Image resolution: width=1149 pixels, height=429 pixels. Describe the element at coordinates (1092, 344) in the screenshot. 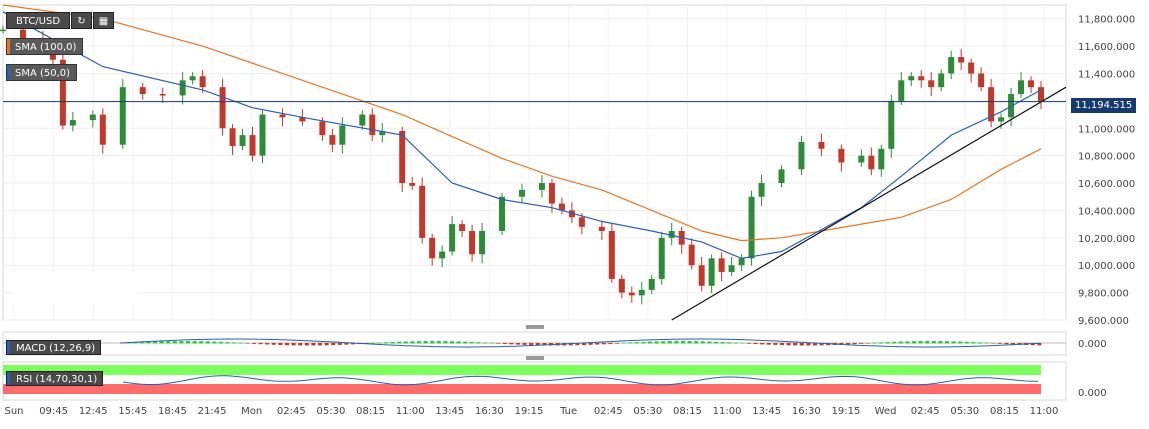

I see `macd-zero-label: 0.000` at that location.